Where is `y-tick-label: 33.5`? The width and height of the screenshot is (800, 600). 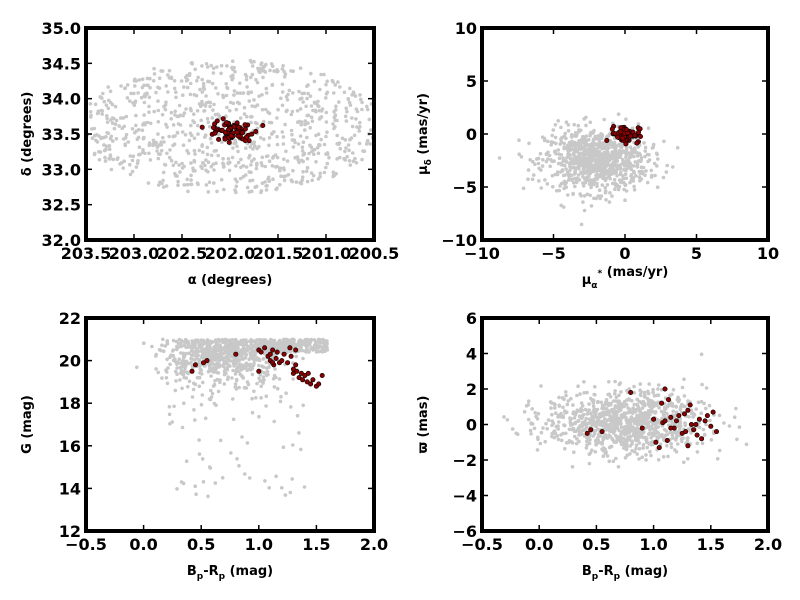
y-tick-label: 33.5 is located at coordinates (61, 134).